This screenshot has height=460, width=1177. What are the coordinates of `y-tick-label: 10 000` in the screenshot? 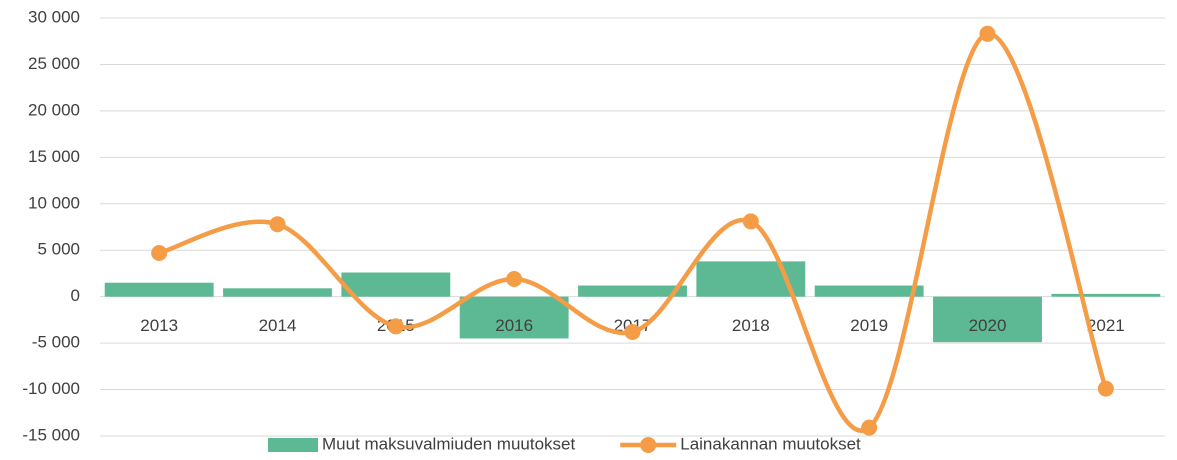 It's located at (54, 202).